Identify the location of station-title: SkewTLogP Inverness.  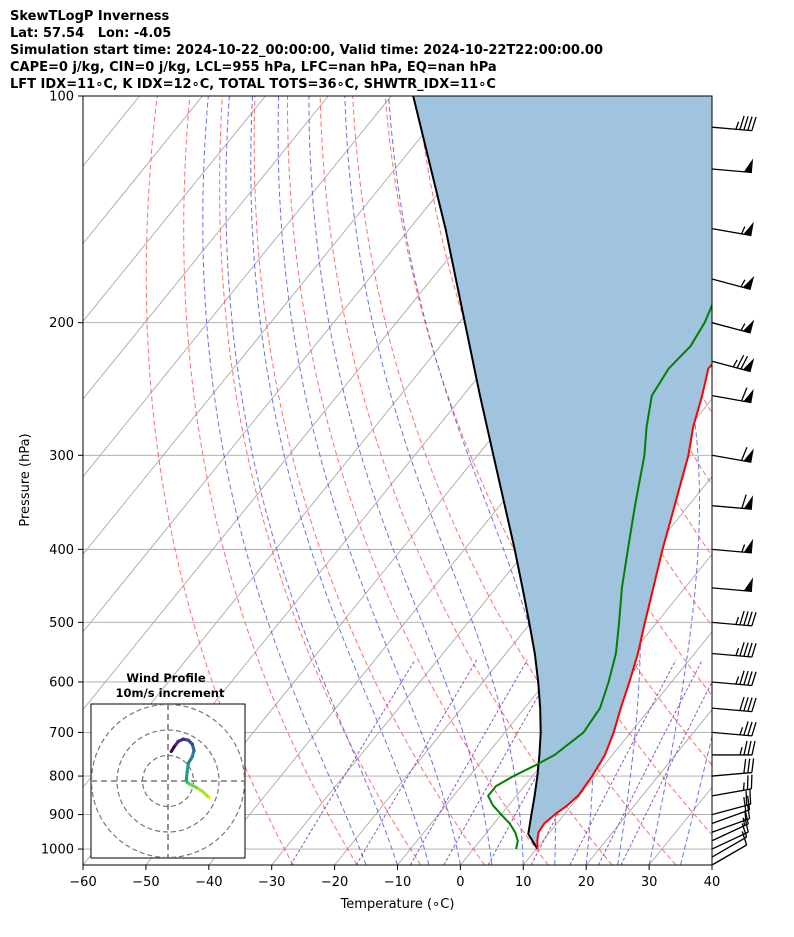
(90, 16).